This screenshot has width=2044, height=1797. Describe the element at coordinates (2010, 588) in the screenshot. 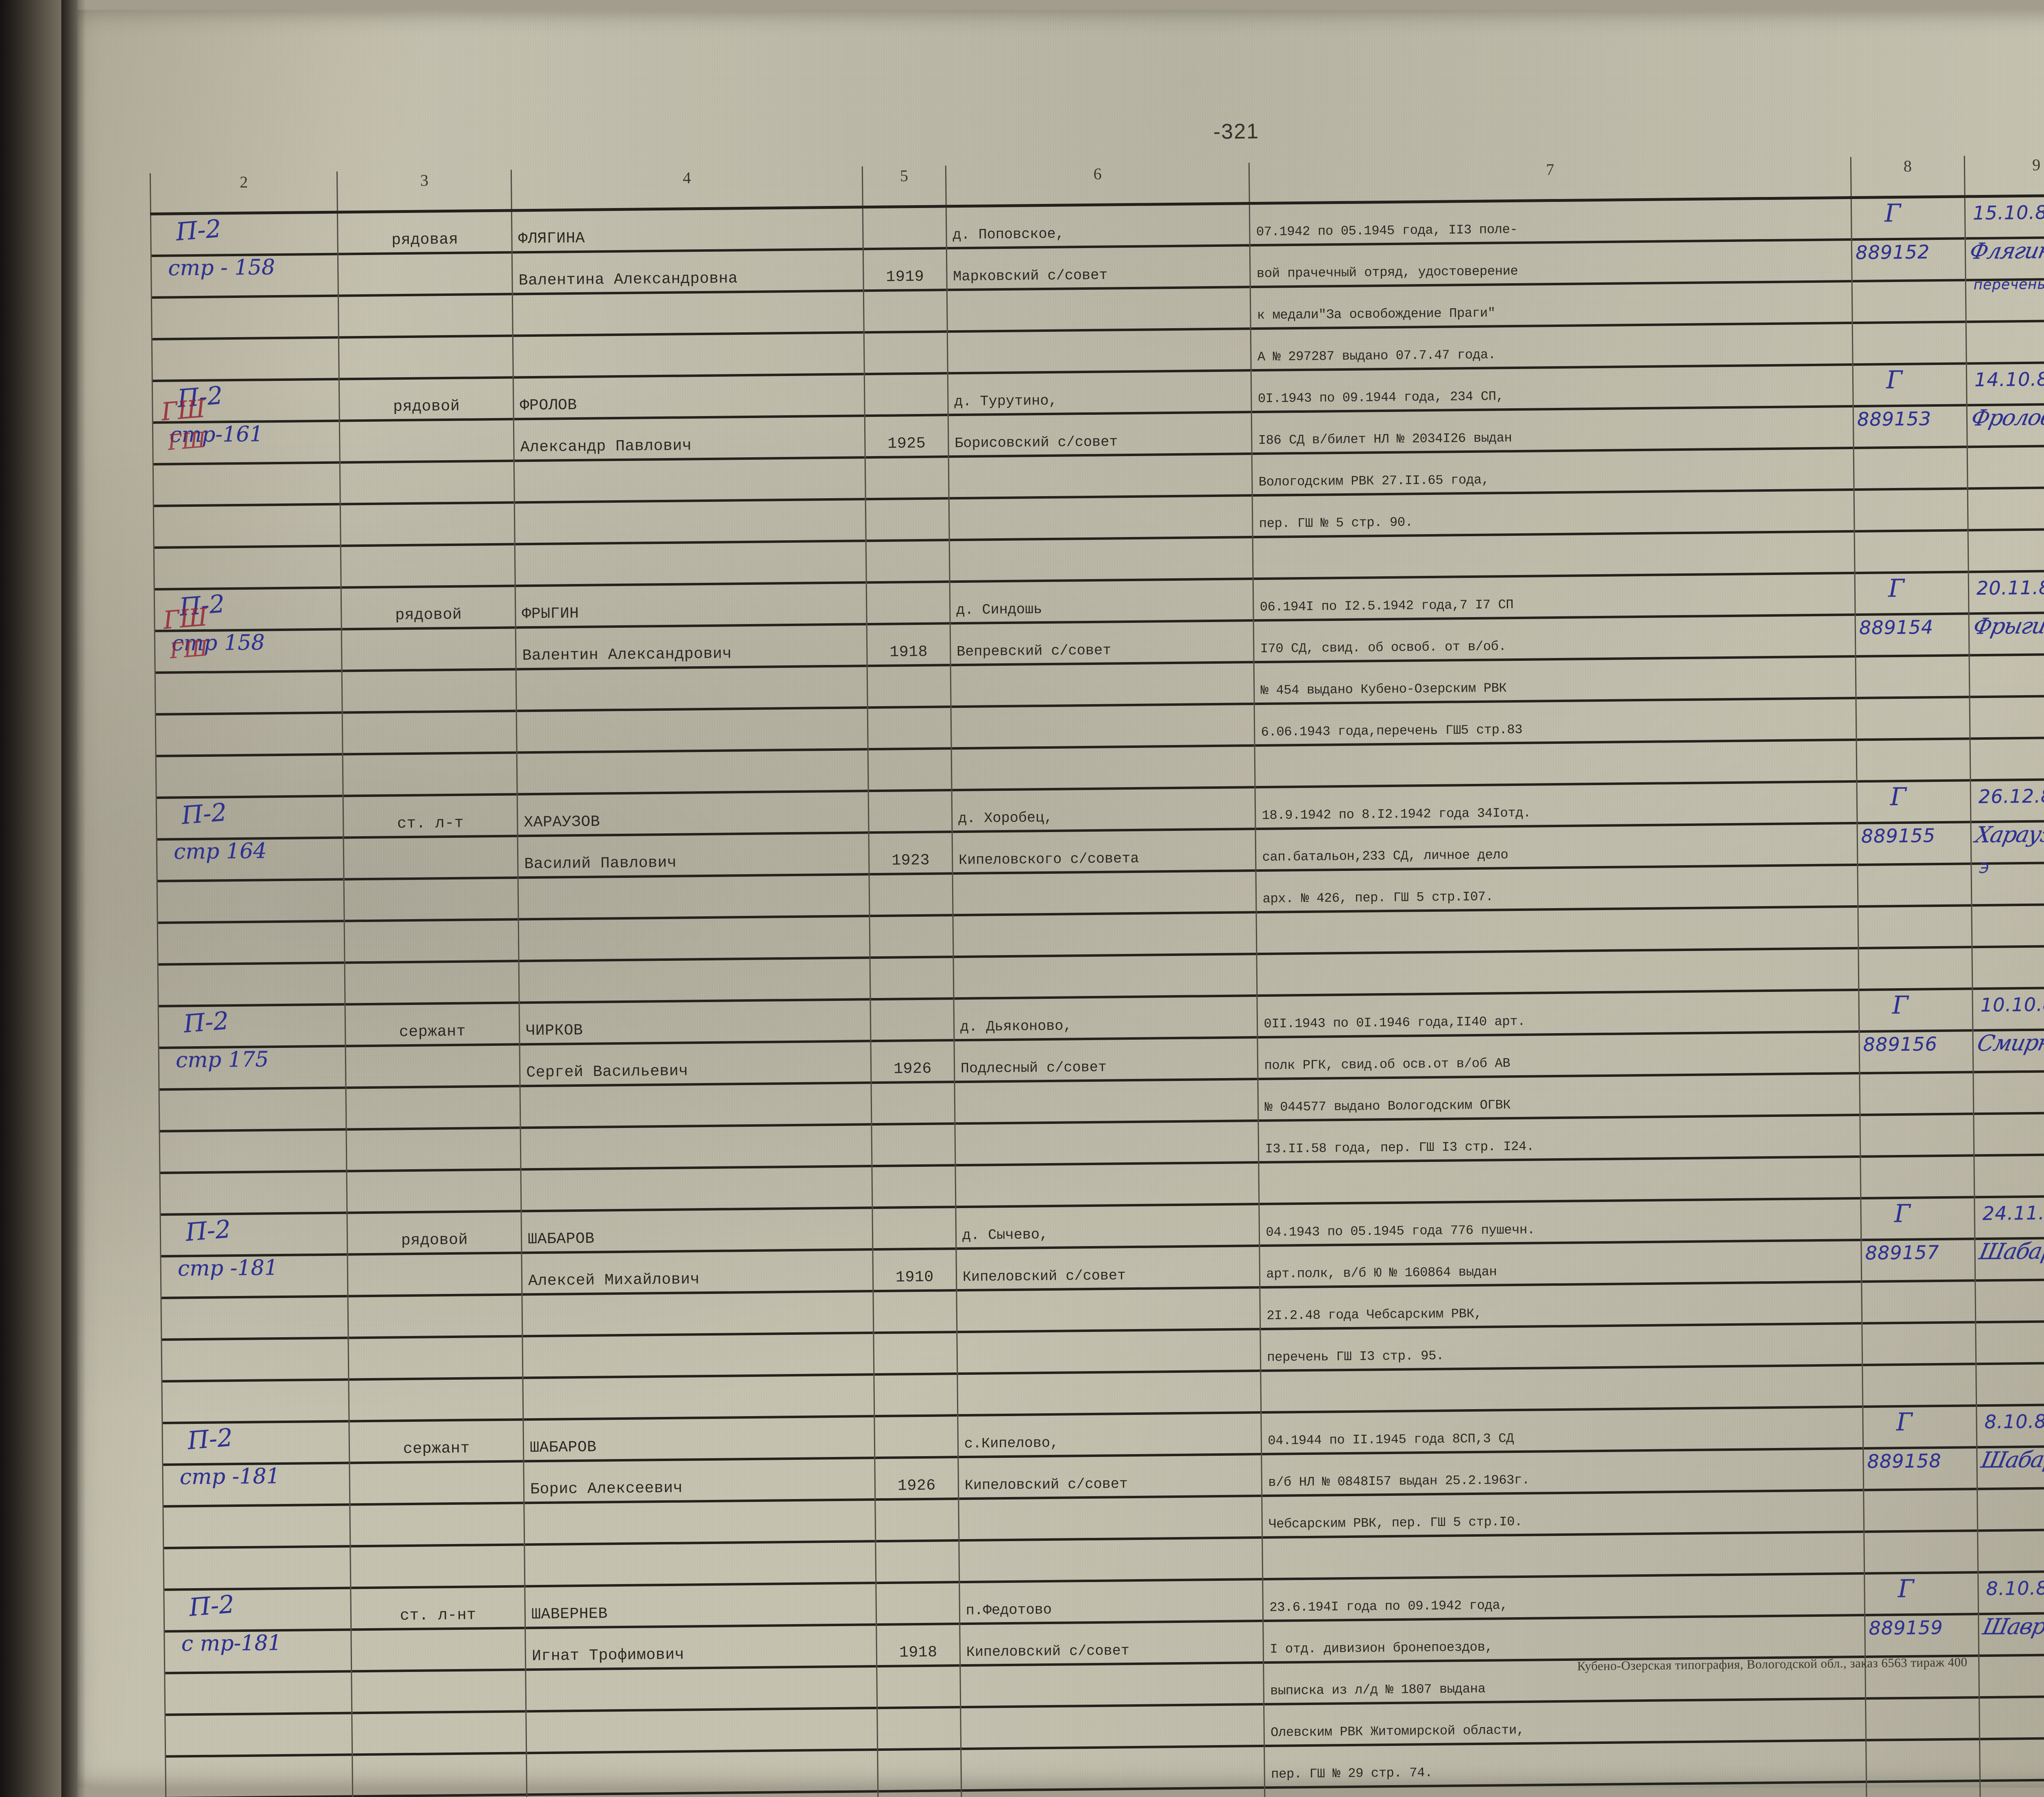

I see `handwritten-annotation: 20.11.80.` at that location.